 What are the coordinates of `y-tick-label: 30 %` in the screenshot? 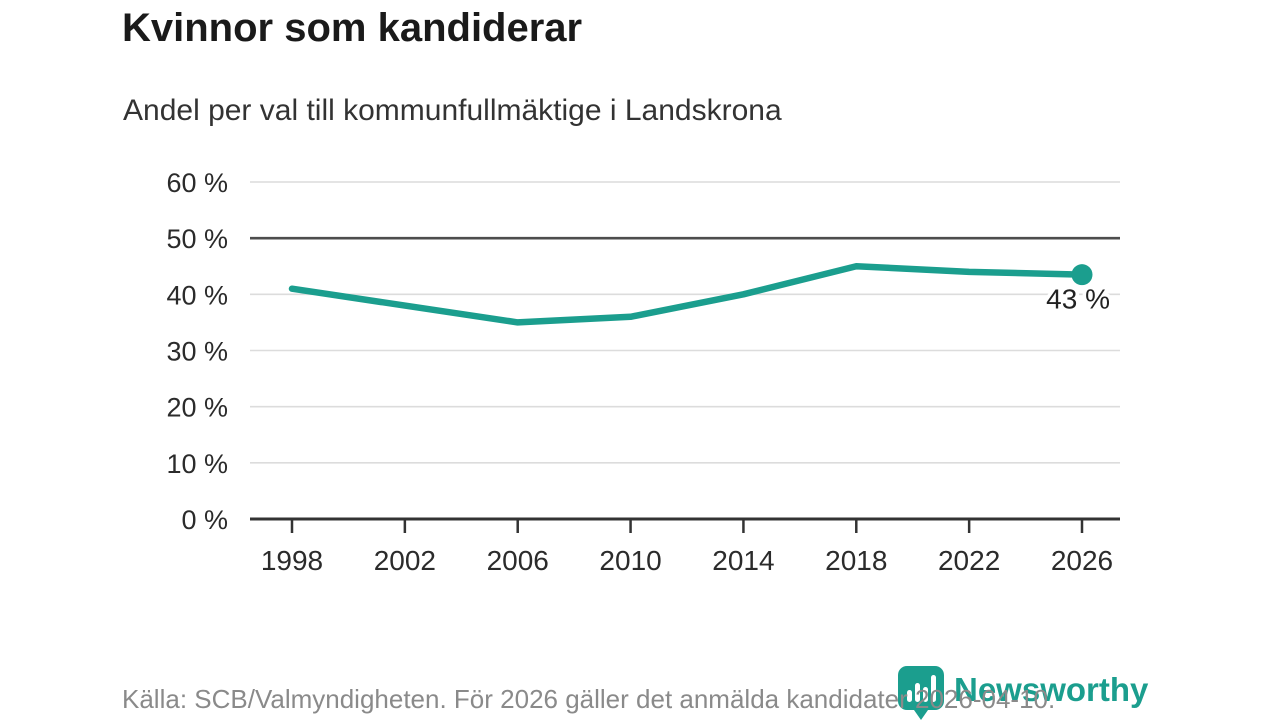 It's located at (197, 352).